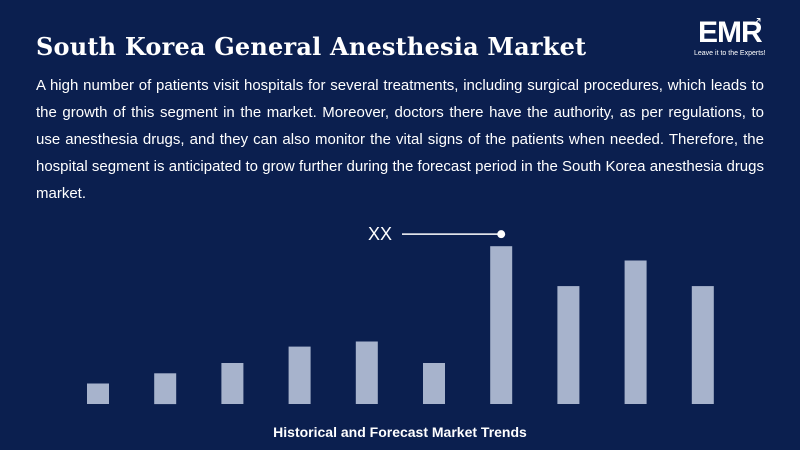 This screenshot has height=450, width=800. Describe the element at coordinates (730, 32) in the screenshot. I see `logo-text: EMR` at that location.